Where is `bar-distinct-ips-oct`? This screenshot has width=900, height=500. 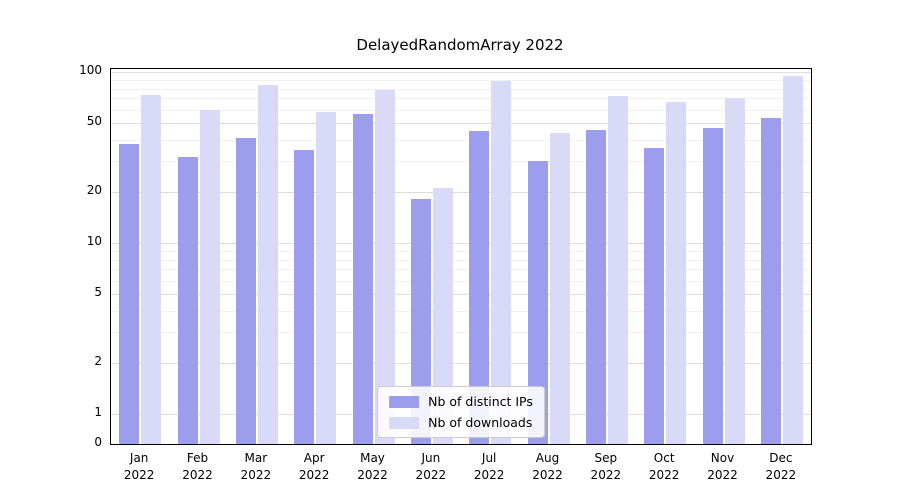
bar-distinct-ips-oct is located at coordinates (654, 295).